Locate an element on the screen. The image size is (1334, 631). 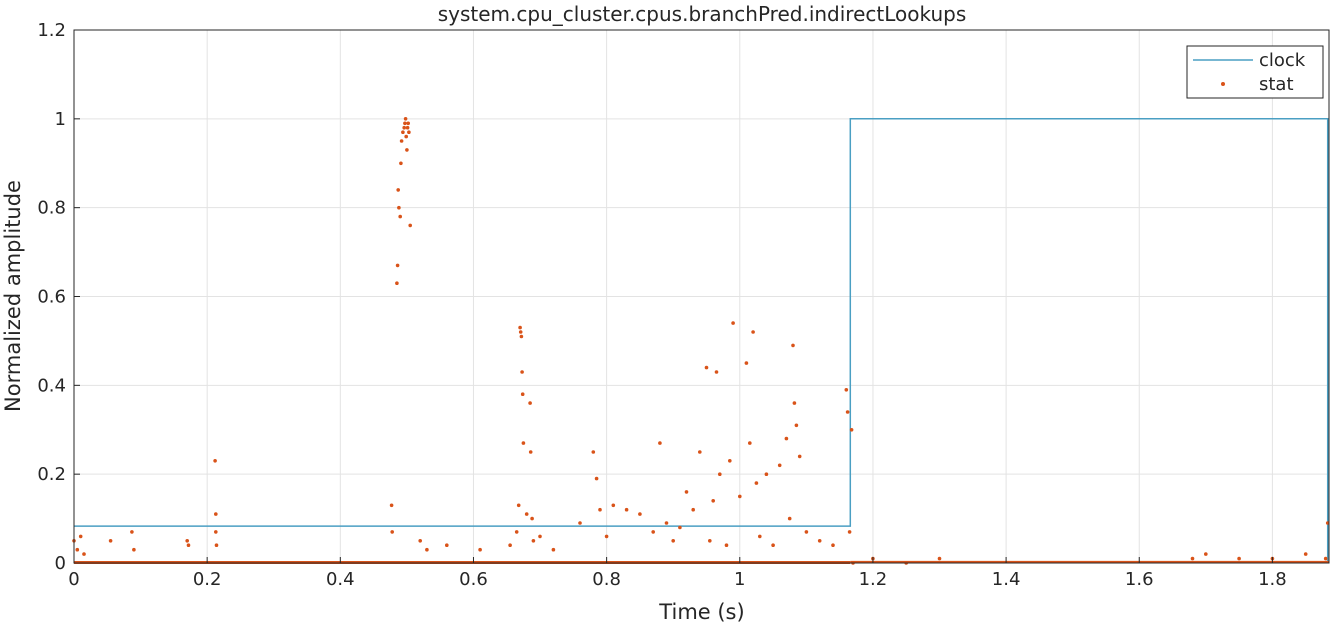
legend-stat-label: stat is located at coordinates (1276, 84).